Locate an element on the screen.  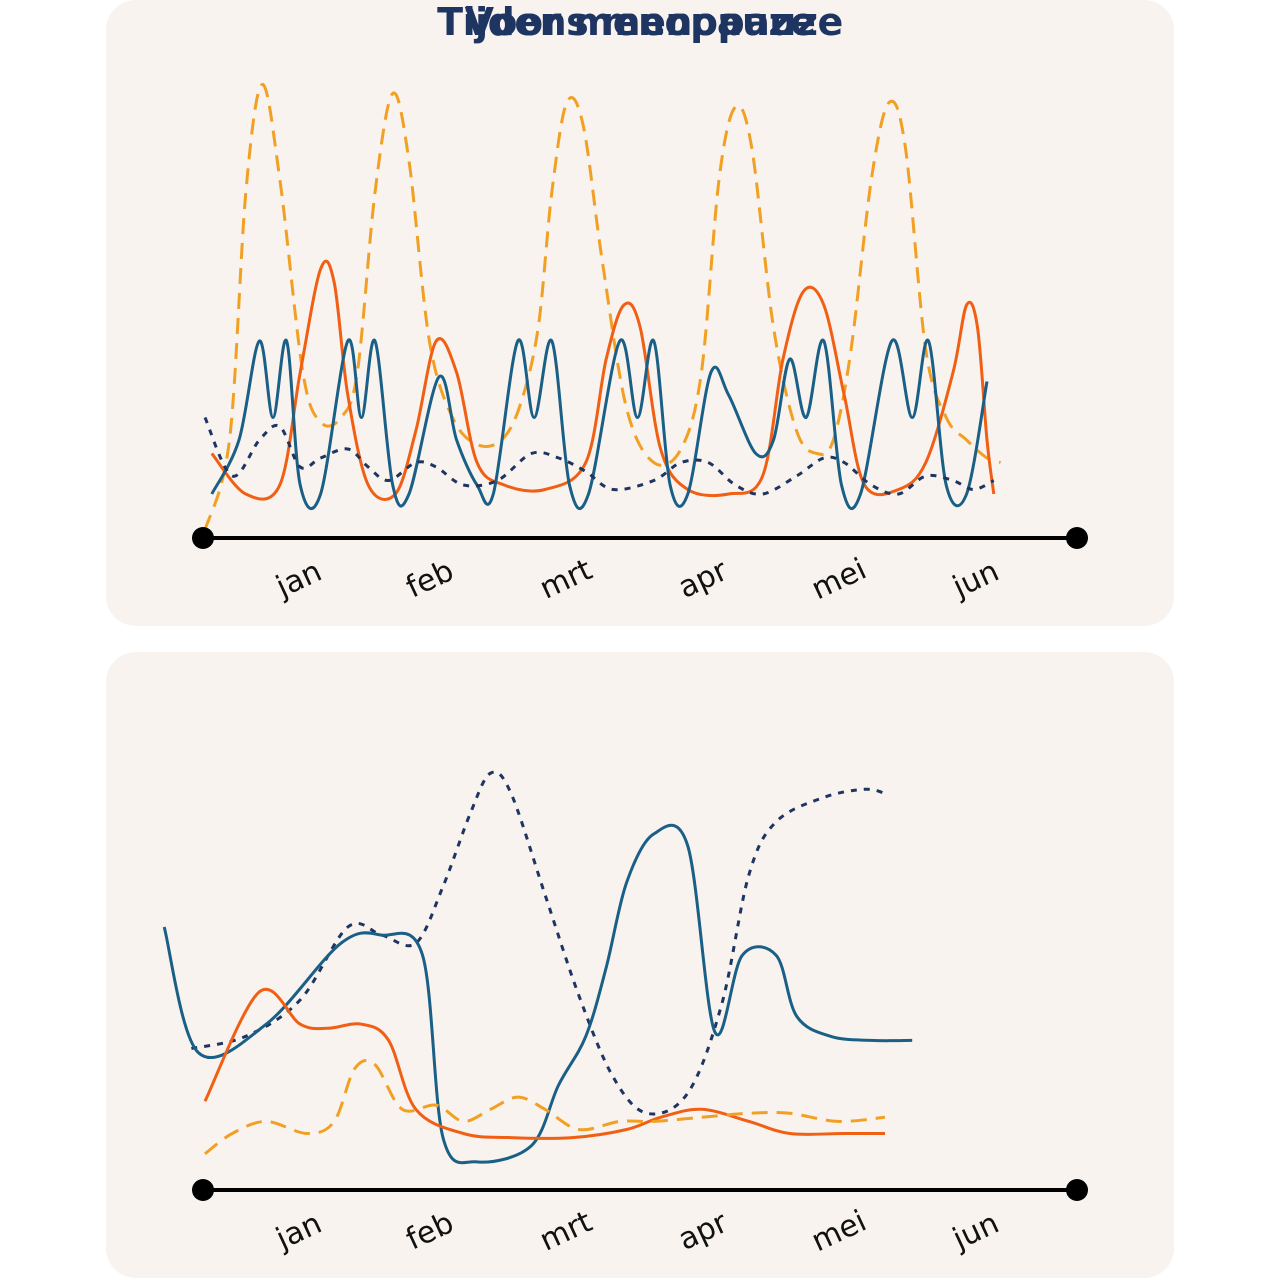
series-line-during-3-solid is located at coordinates (544, 1063).